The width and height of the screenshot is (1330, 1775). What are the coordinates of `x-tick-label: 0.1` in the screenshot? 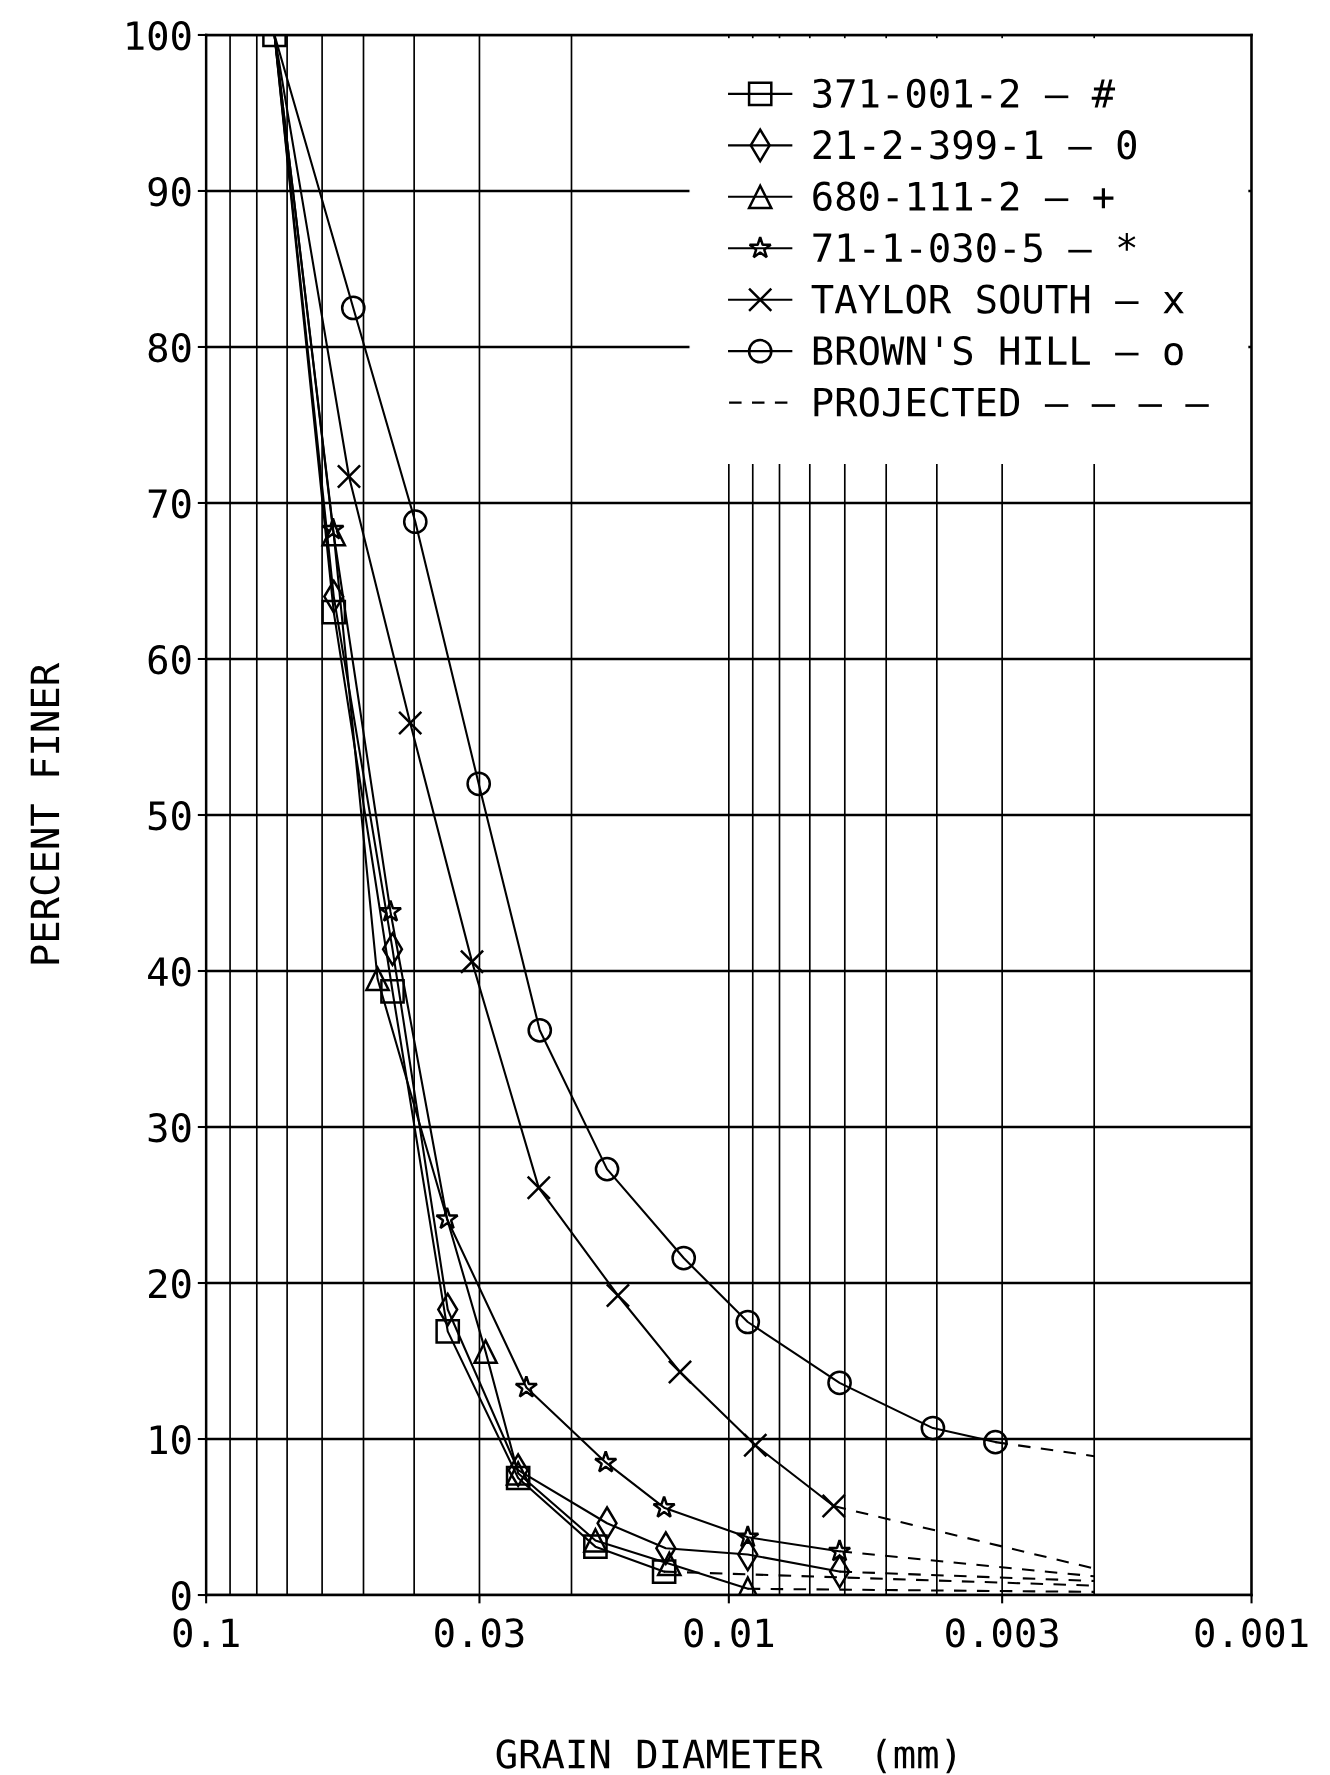 It's located at (206, 1633).